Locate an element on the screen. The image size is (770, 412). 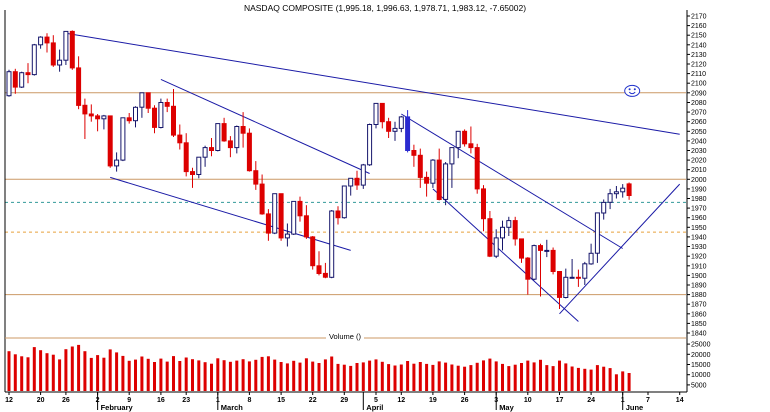
volume-tick-label: 25000 is located at coordinates (701, 345).